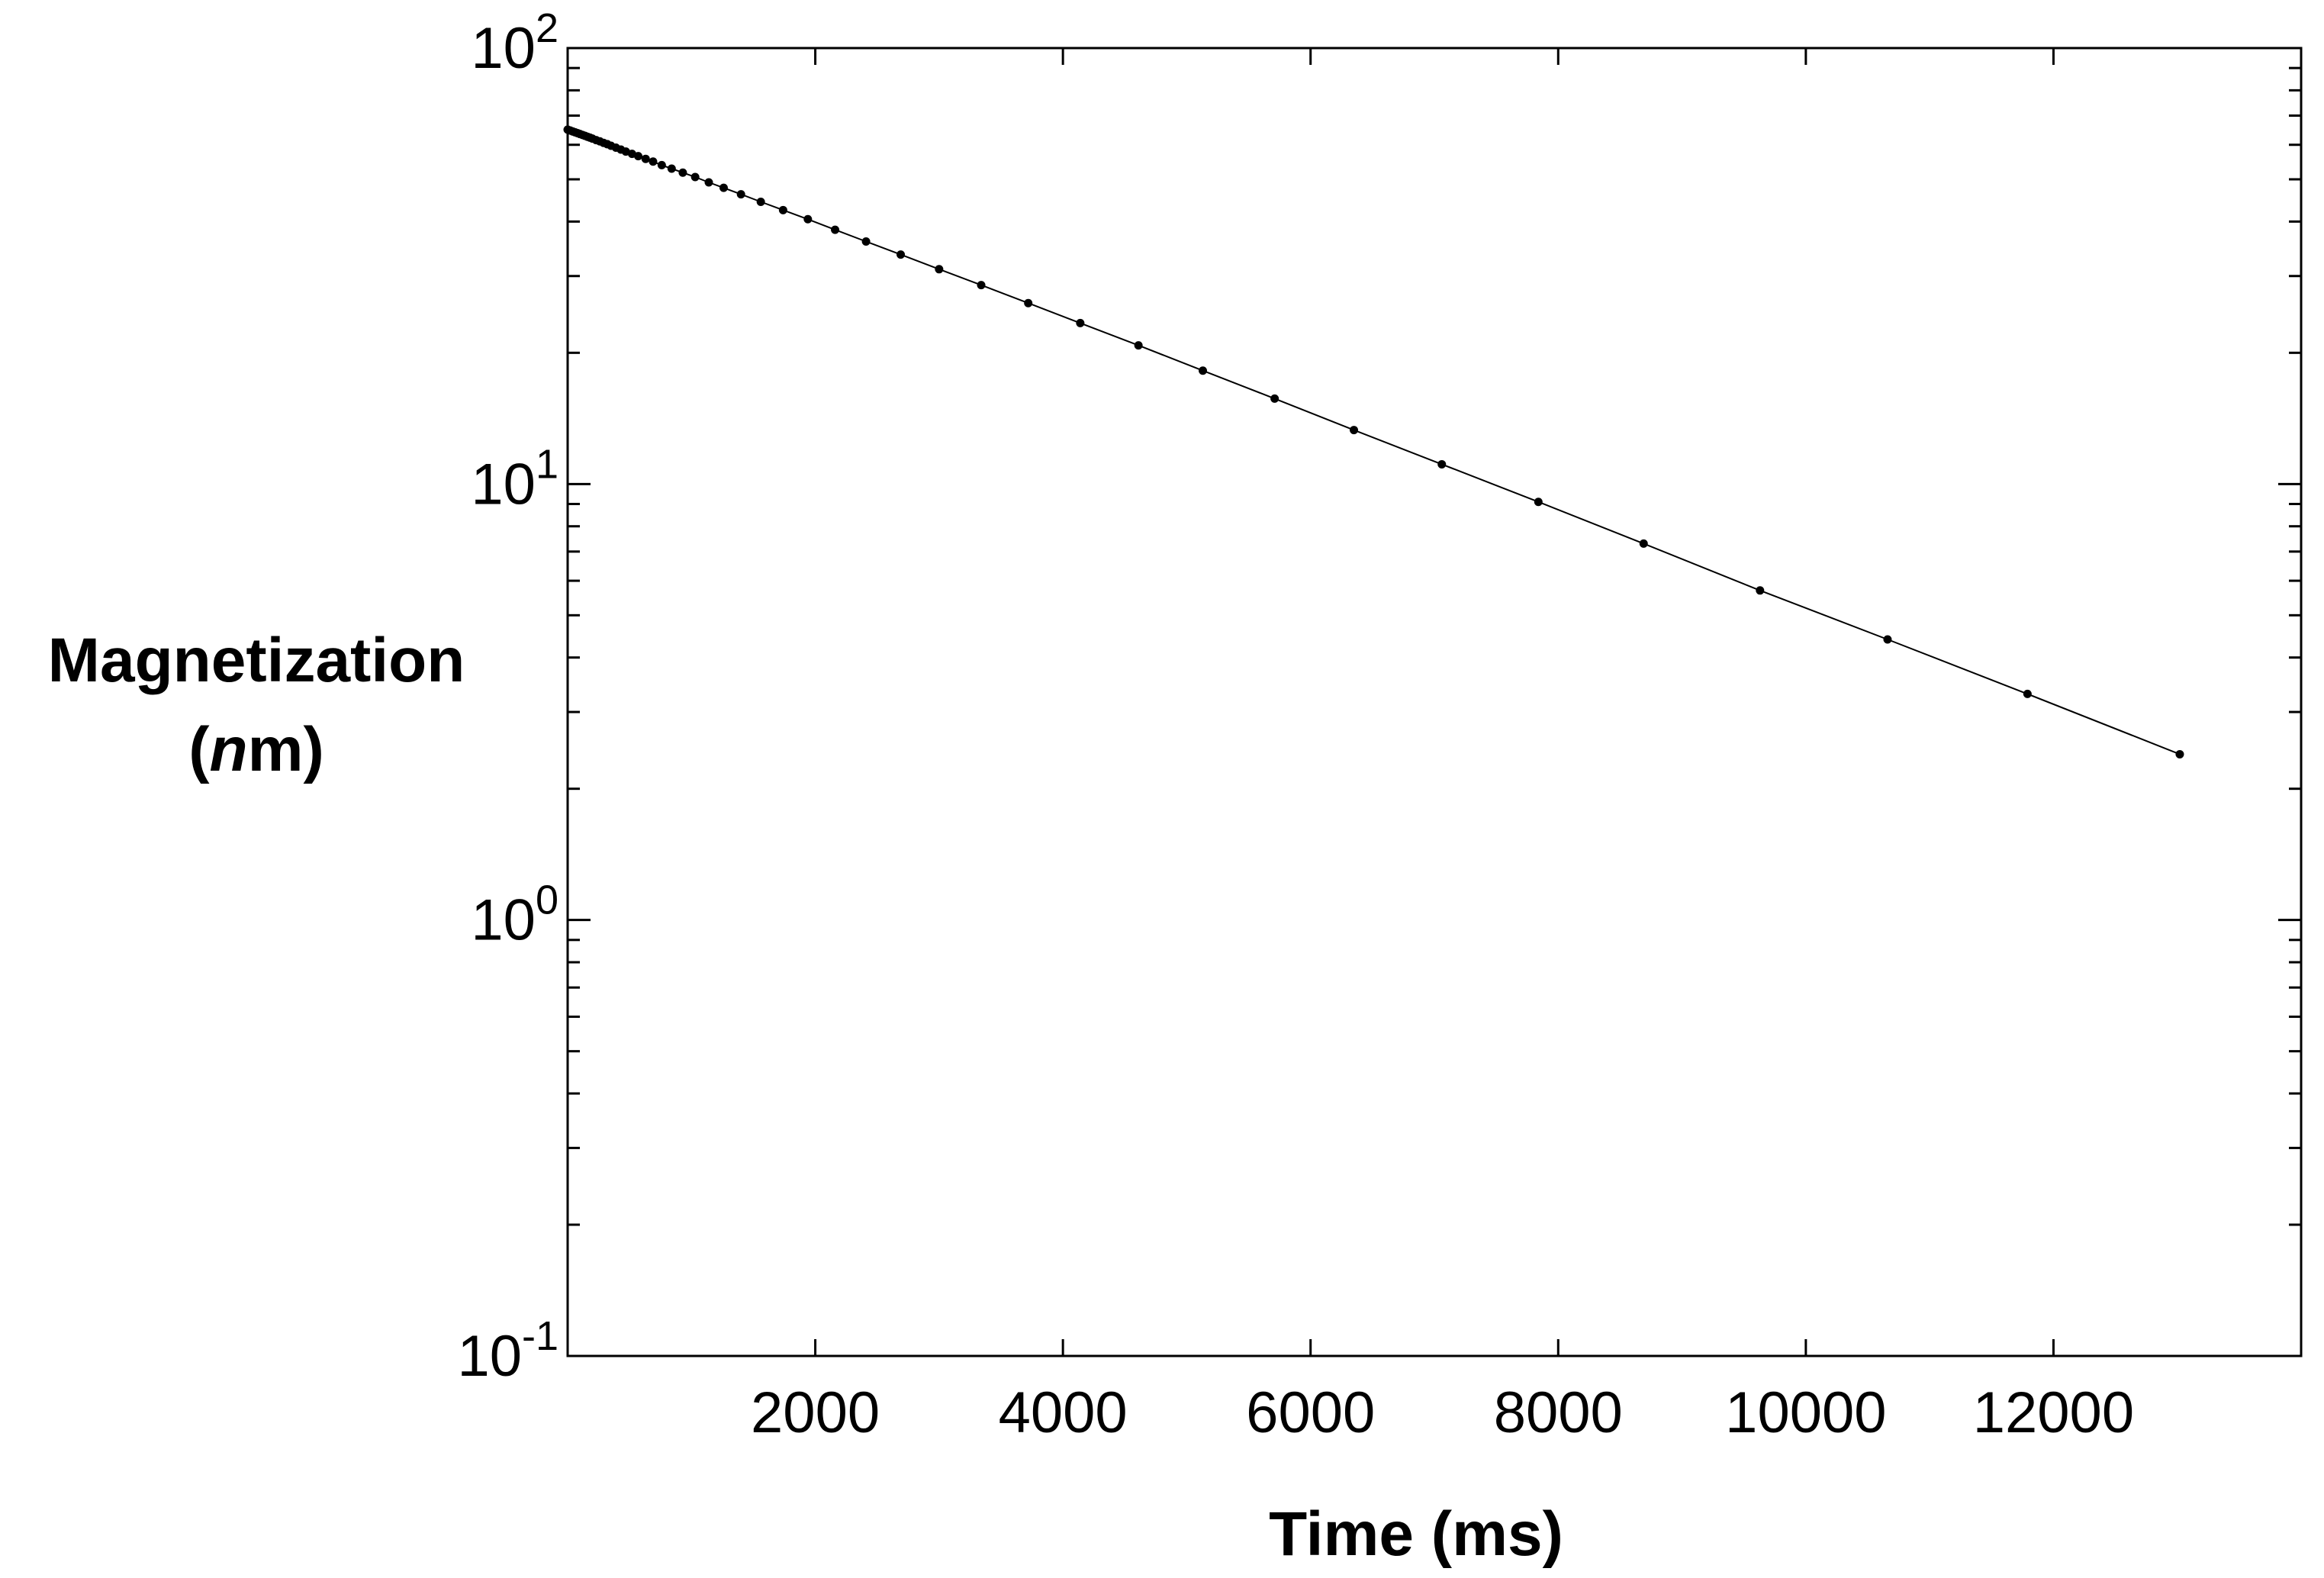  What do you see at coordinates (540, 1336) in the screenshot?
I see `y-tick-exponent: -1` at bounding box center [540, 1336].